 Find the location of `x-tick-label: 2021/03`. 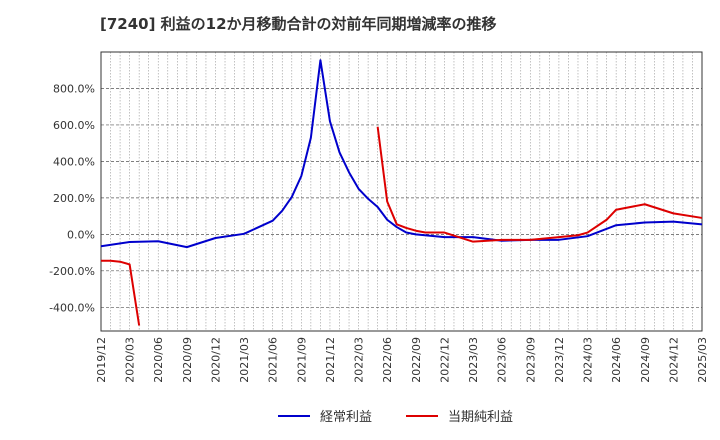

x-tick-label: 2021/03 is located at coordinates (244, 360).